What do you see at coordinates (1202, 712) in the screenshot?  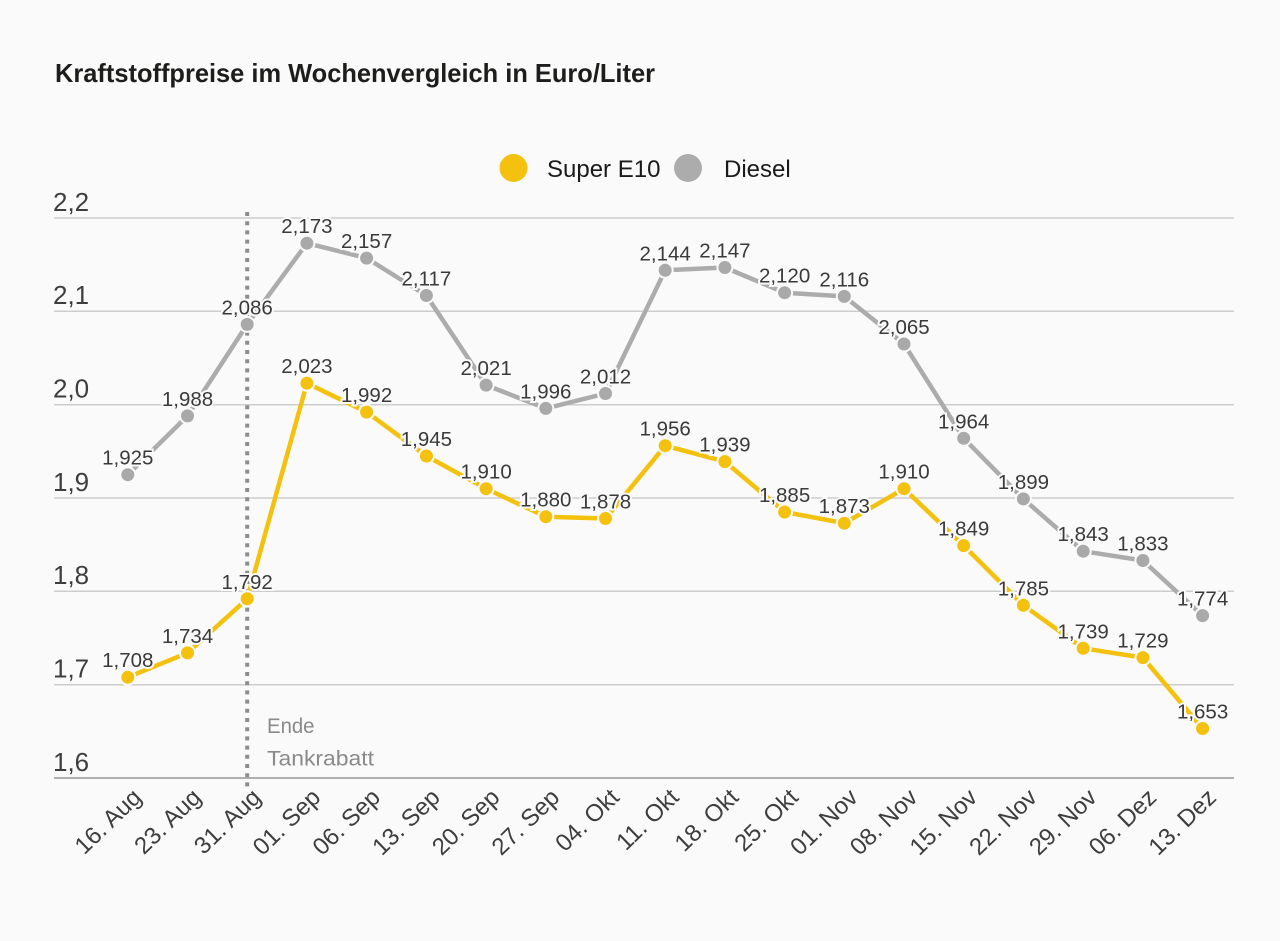 I see `svg-text: 1,653` at bounding box center [1202, 712].